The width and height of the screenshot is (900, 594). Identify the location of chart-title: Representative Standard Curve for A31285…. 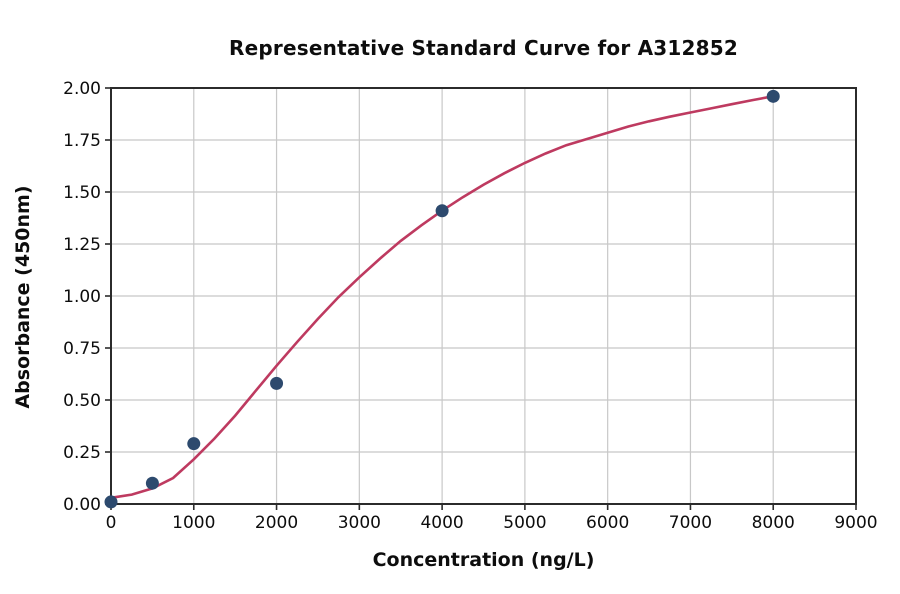
(483, 48).